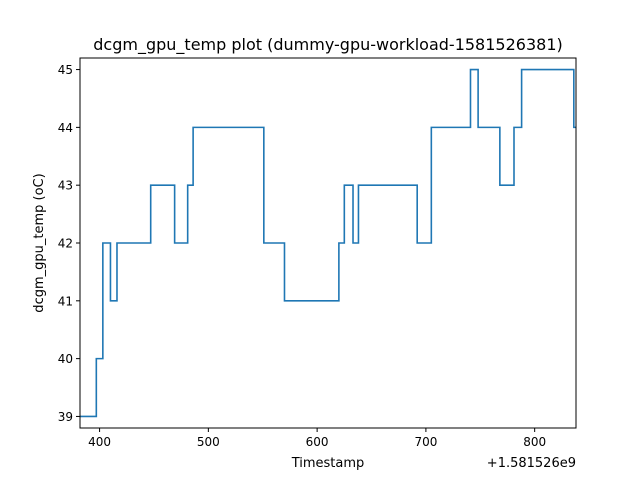  Describe the element at coordinates (65, 417) in the screenshot. I see `y-tick-label: 39` at that location.